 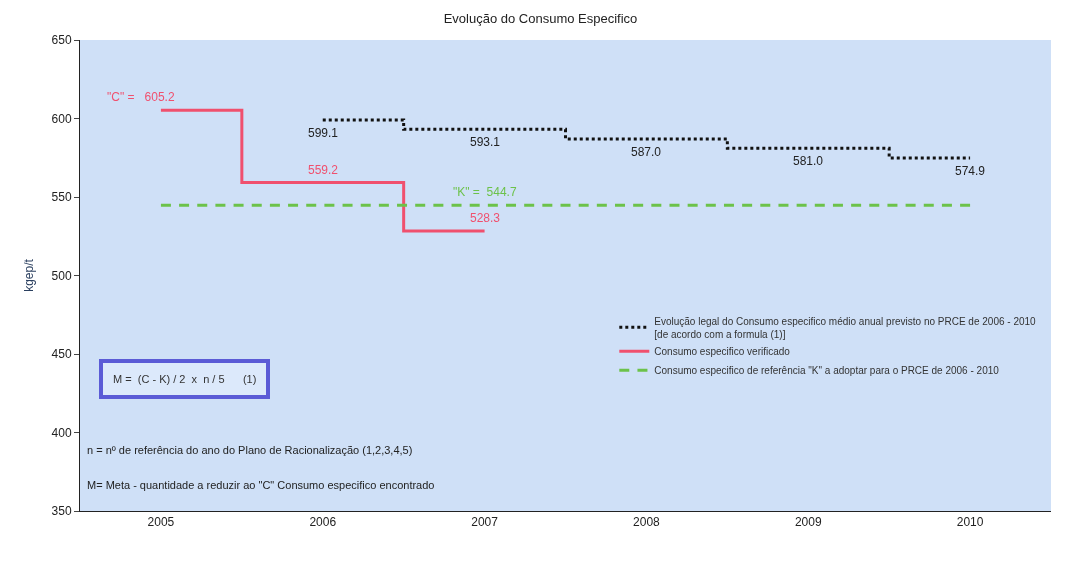 What do you see at coordinates (161, 522) in the screenshot?
I see `x-tick-label: 2005` at bounding box center [161, 522].